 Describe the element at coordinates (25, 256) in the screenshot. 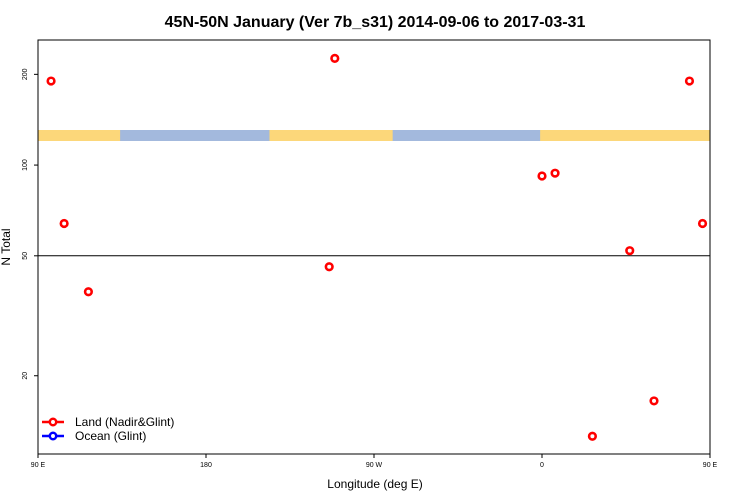

I see `y-tick-label: 50` at that location.